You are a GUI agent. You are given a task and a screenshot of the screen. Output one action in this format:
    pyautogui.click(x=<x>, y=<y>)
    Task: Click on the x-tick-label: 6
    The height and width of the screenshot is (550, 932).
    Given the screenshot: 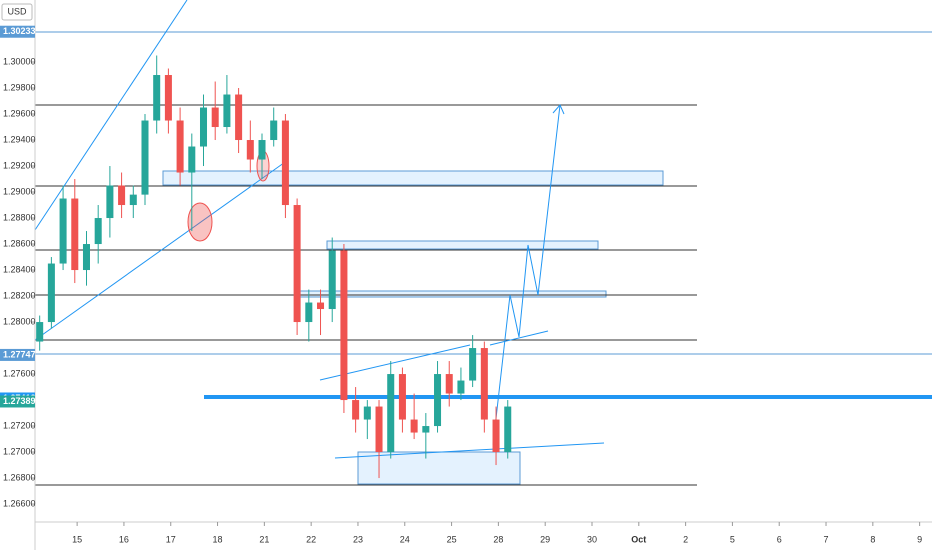 What is the action you would take?
    pyautogui.click(x=779, y=539)
    